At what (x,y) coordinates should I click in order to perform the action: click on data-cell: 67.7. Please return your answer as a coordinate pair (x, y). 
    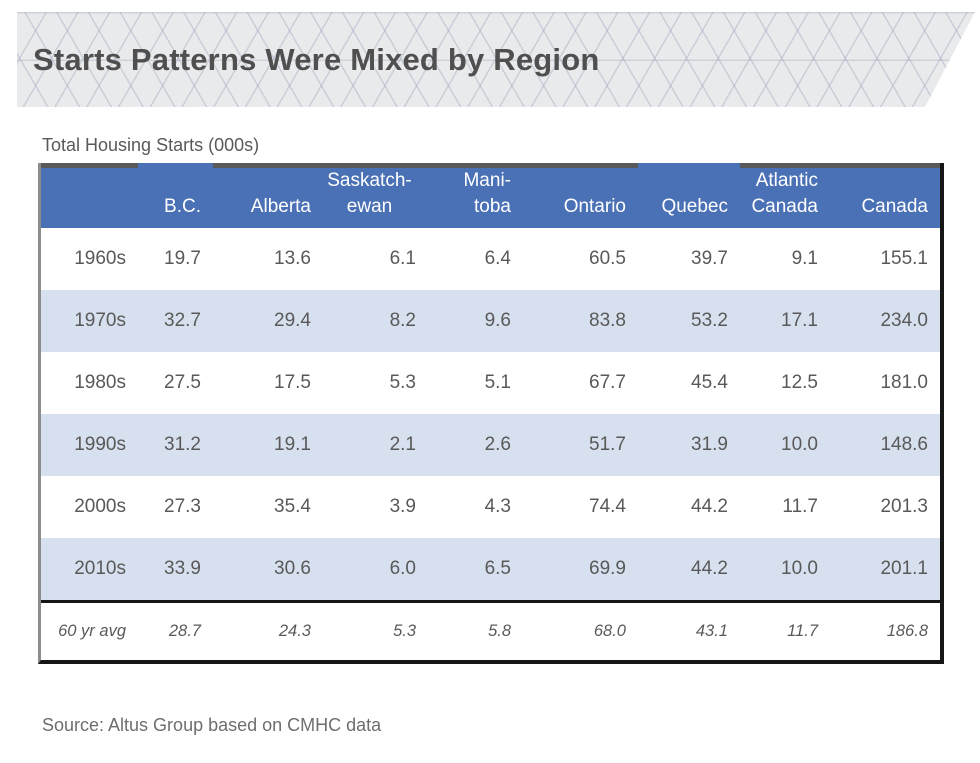
    Looking at the image, I should click on (580, 383).